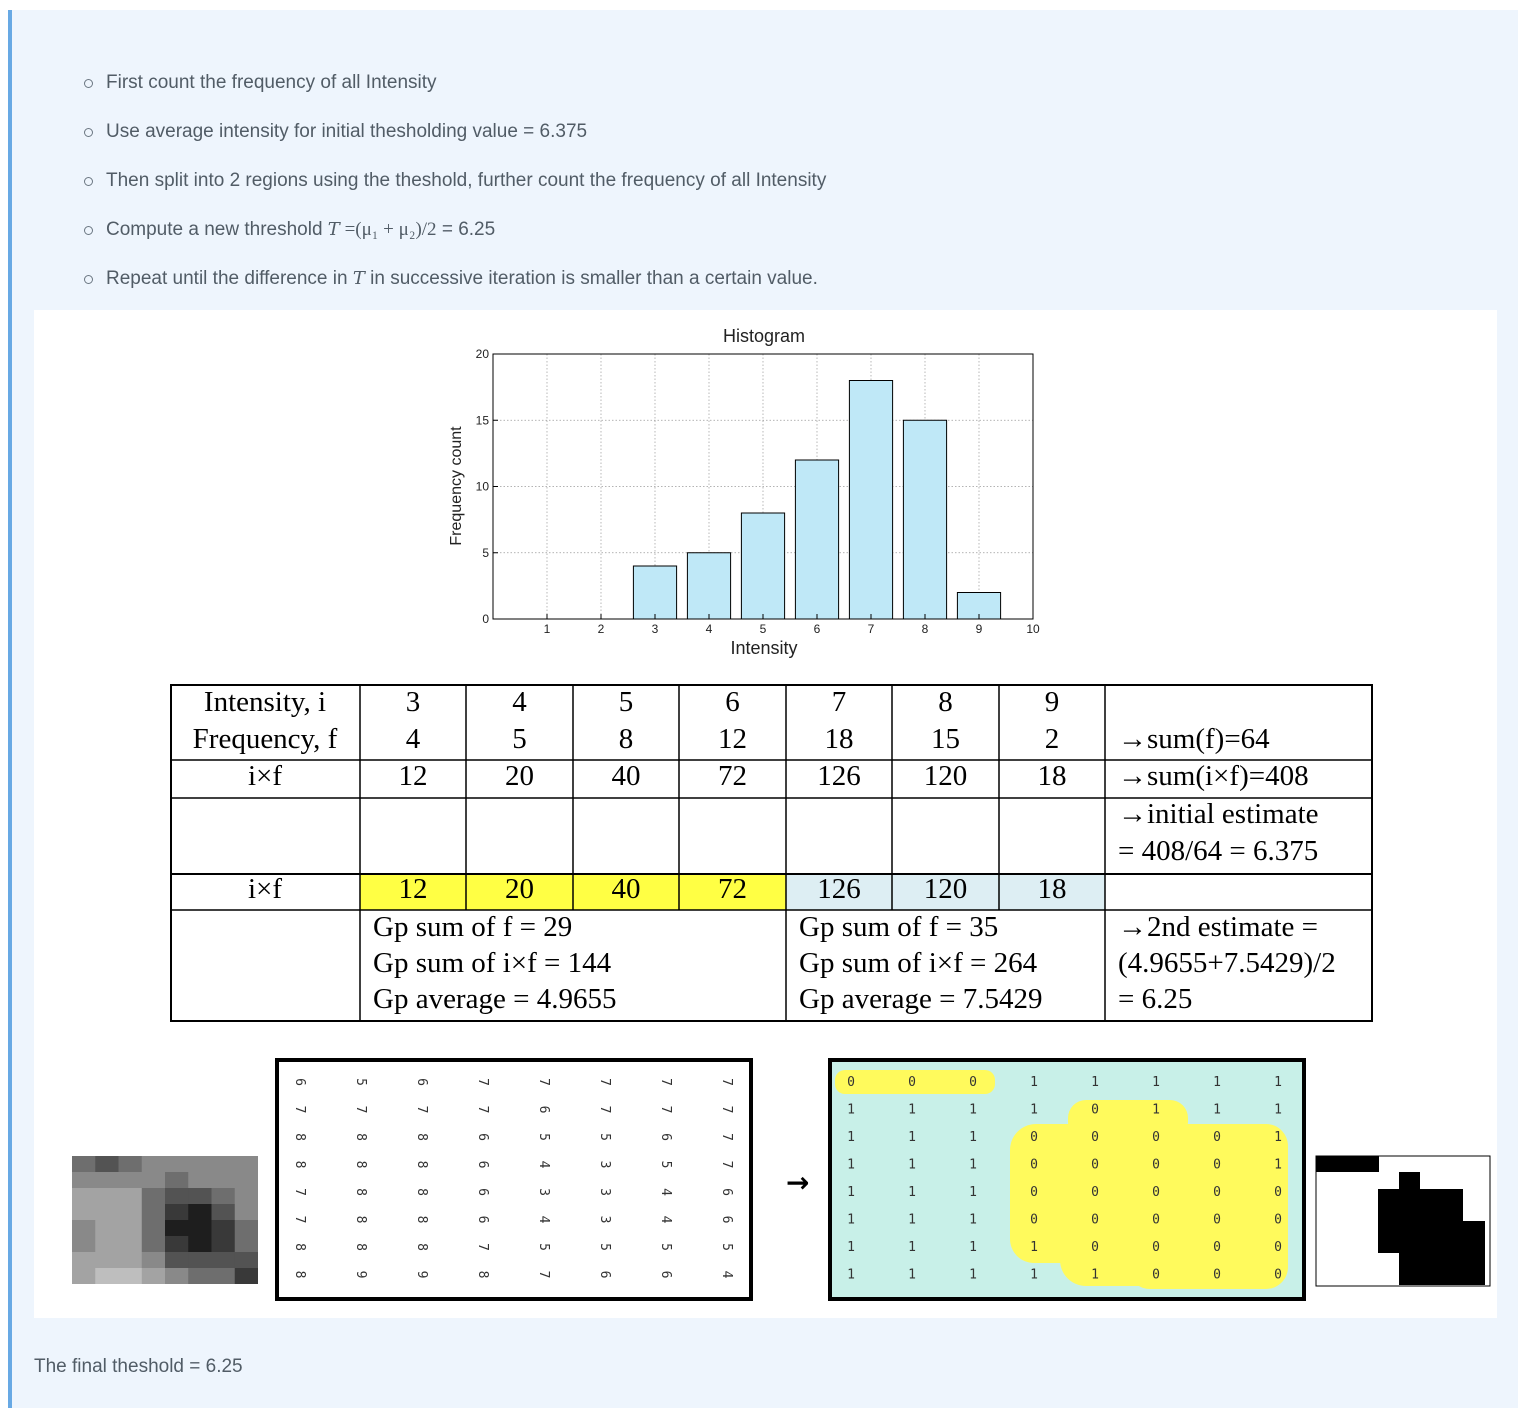 The height and width of the screenshot is (1414, 1518). What do you see at coordinates (485, 553) in the screenshot?
I see `y-tick-label: 5` at bounding box center [485, 553].